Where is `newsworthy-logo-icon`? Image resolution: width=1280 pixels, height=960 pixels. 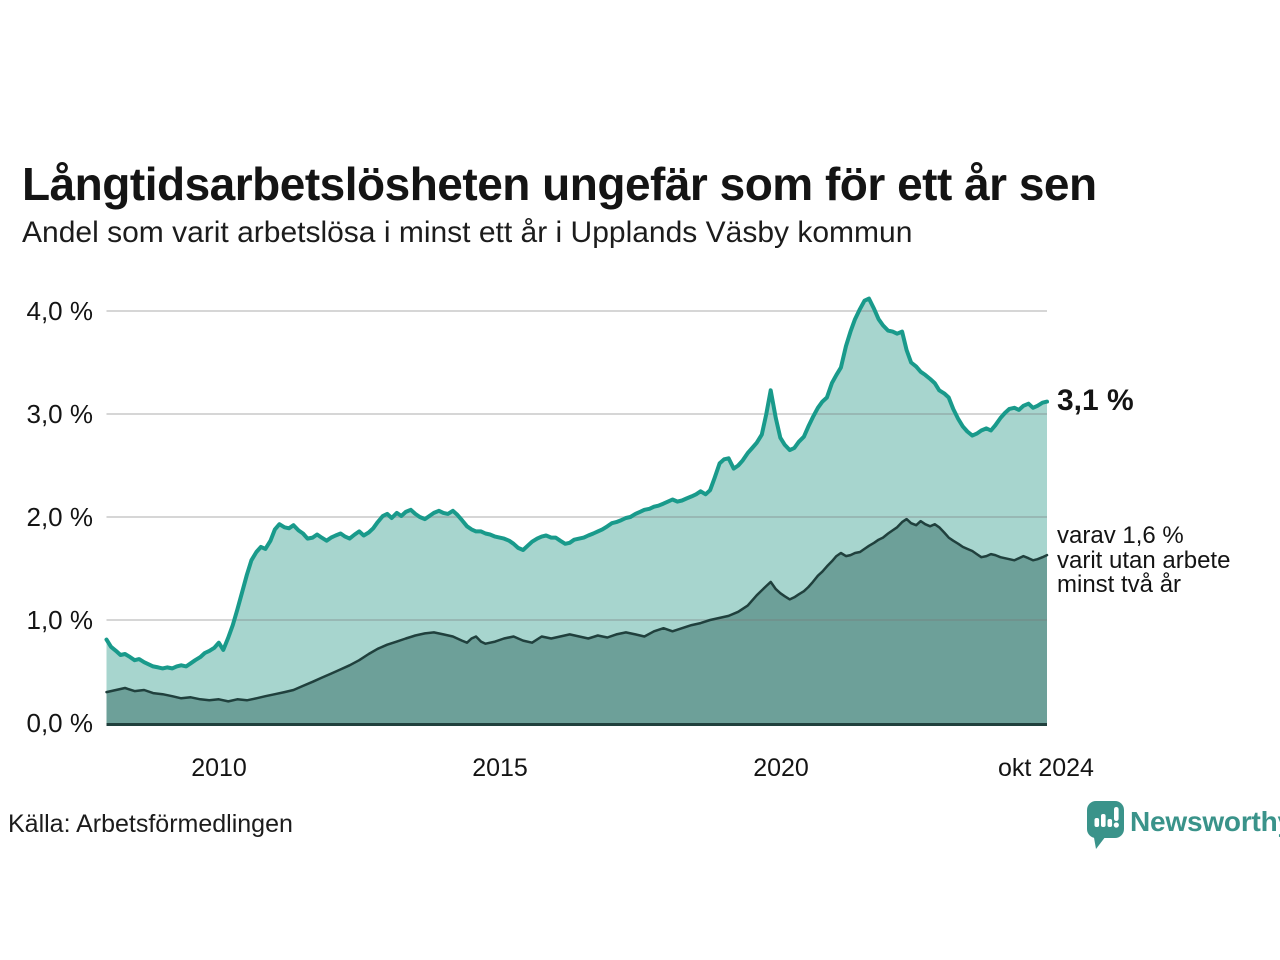 newsworthy-logo-icon is located at coordinates (1105, 825).